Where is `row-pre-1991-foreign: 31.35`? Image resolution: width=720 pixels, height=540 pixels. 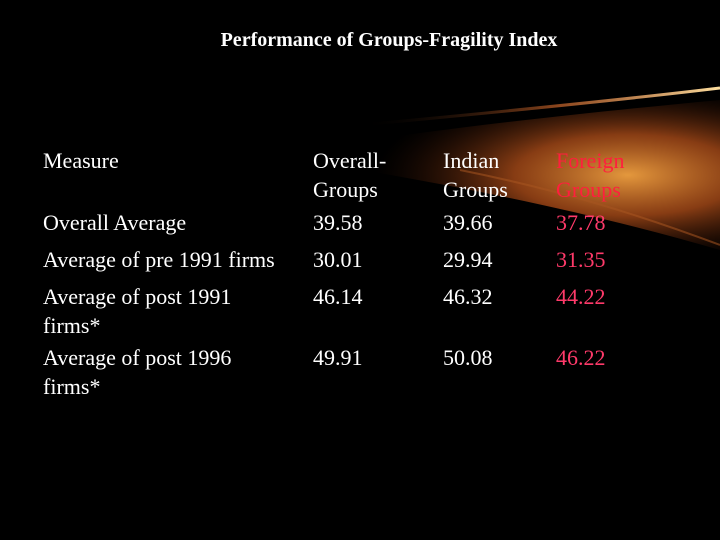 row-pre-1991-foreign: 31.35 is located at coordinates (581, 259).